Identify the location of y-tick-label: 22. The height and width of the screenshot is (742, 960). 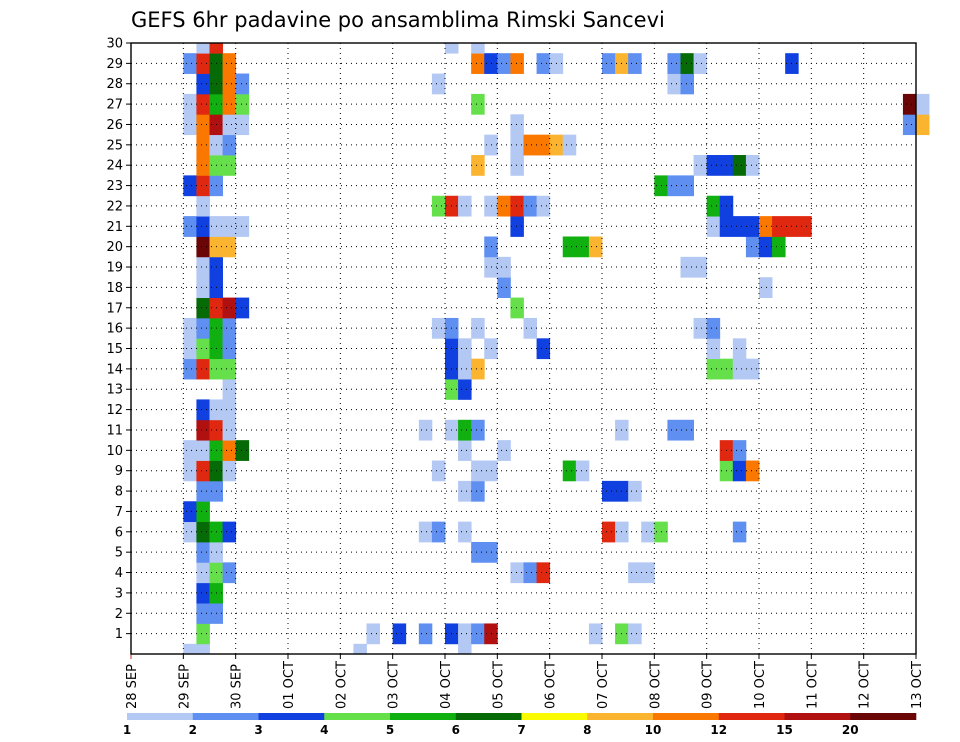
(114, 206).